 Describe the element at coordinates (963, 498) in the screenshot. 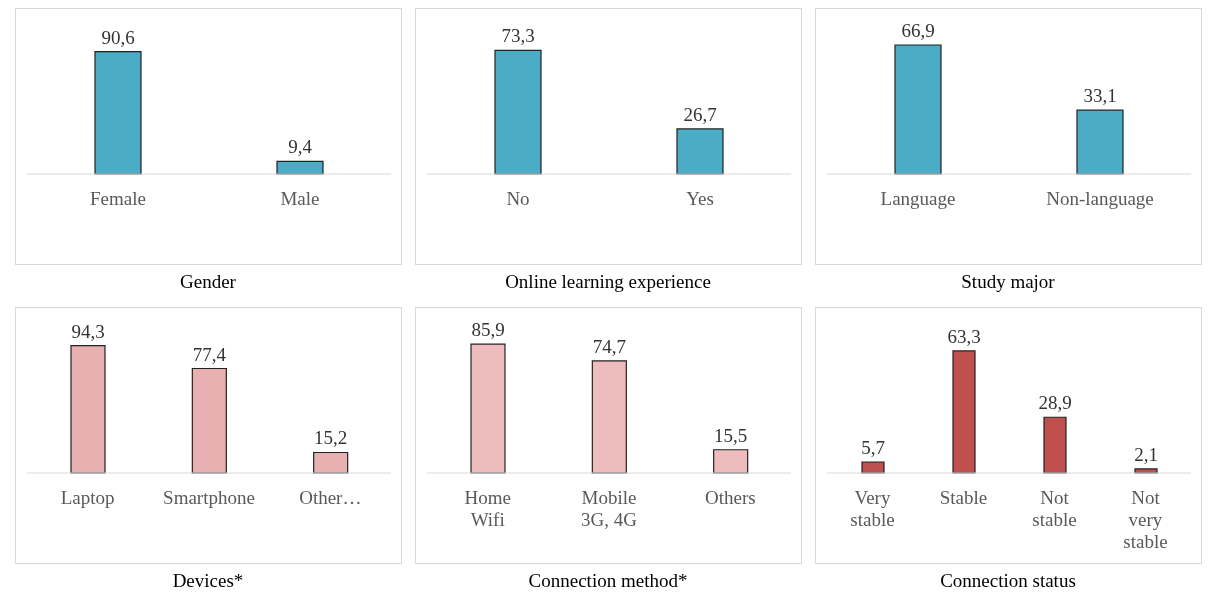

I see `x-tick-label: Stable` at that location.